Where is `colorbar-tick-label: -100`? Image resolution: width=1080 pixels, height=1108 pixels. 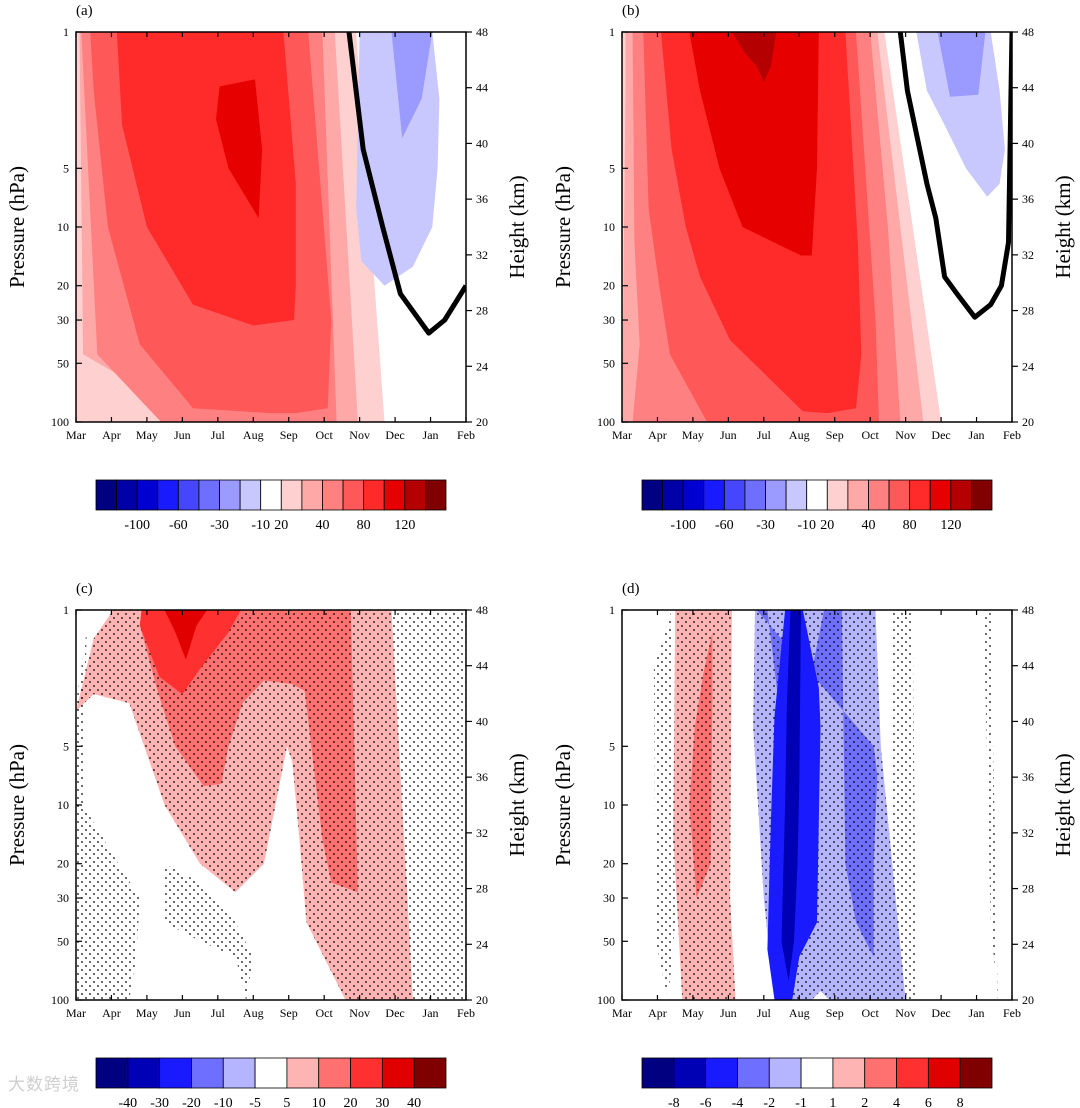
colorbar-tick-label: -100 is located at coordinates (137, 525).